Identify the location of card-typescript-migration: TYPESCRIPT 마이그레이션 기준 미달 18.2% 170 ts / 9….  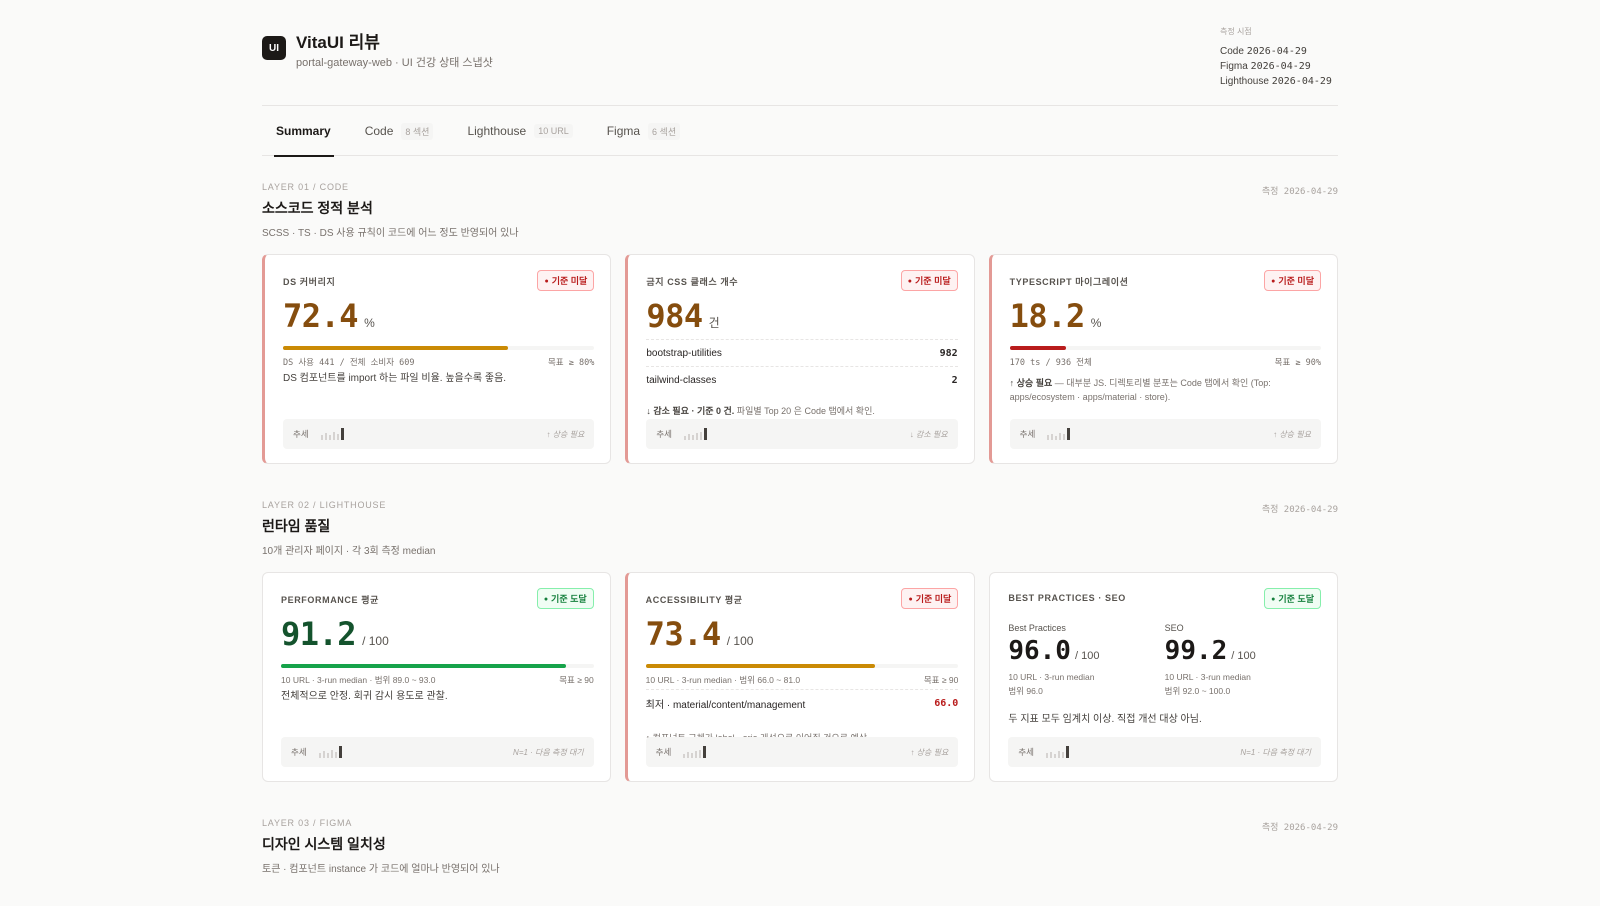
(1163, 359).